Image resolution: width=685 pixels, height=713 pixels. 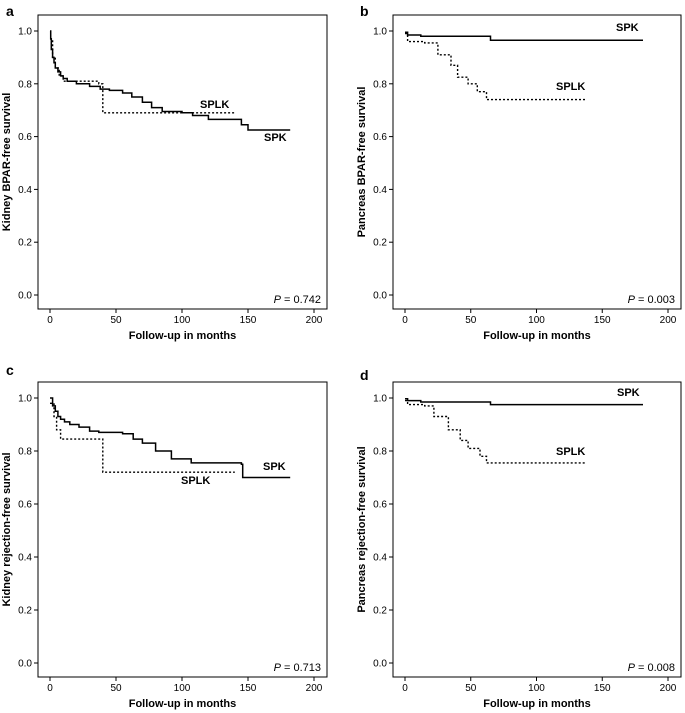 I want to click on y-axis-label: Pancreas BPAR-free survival, so click(x=362, y=162).